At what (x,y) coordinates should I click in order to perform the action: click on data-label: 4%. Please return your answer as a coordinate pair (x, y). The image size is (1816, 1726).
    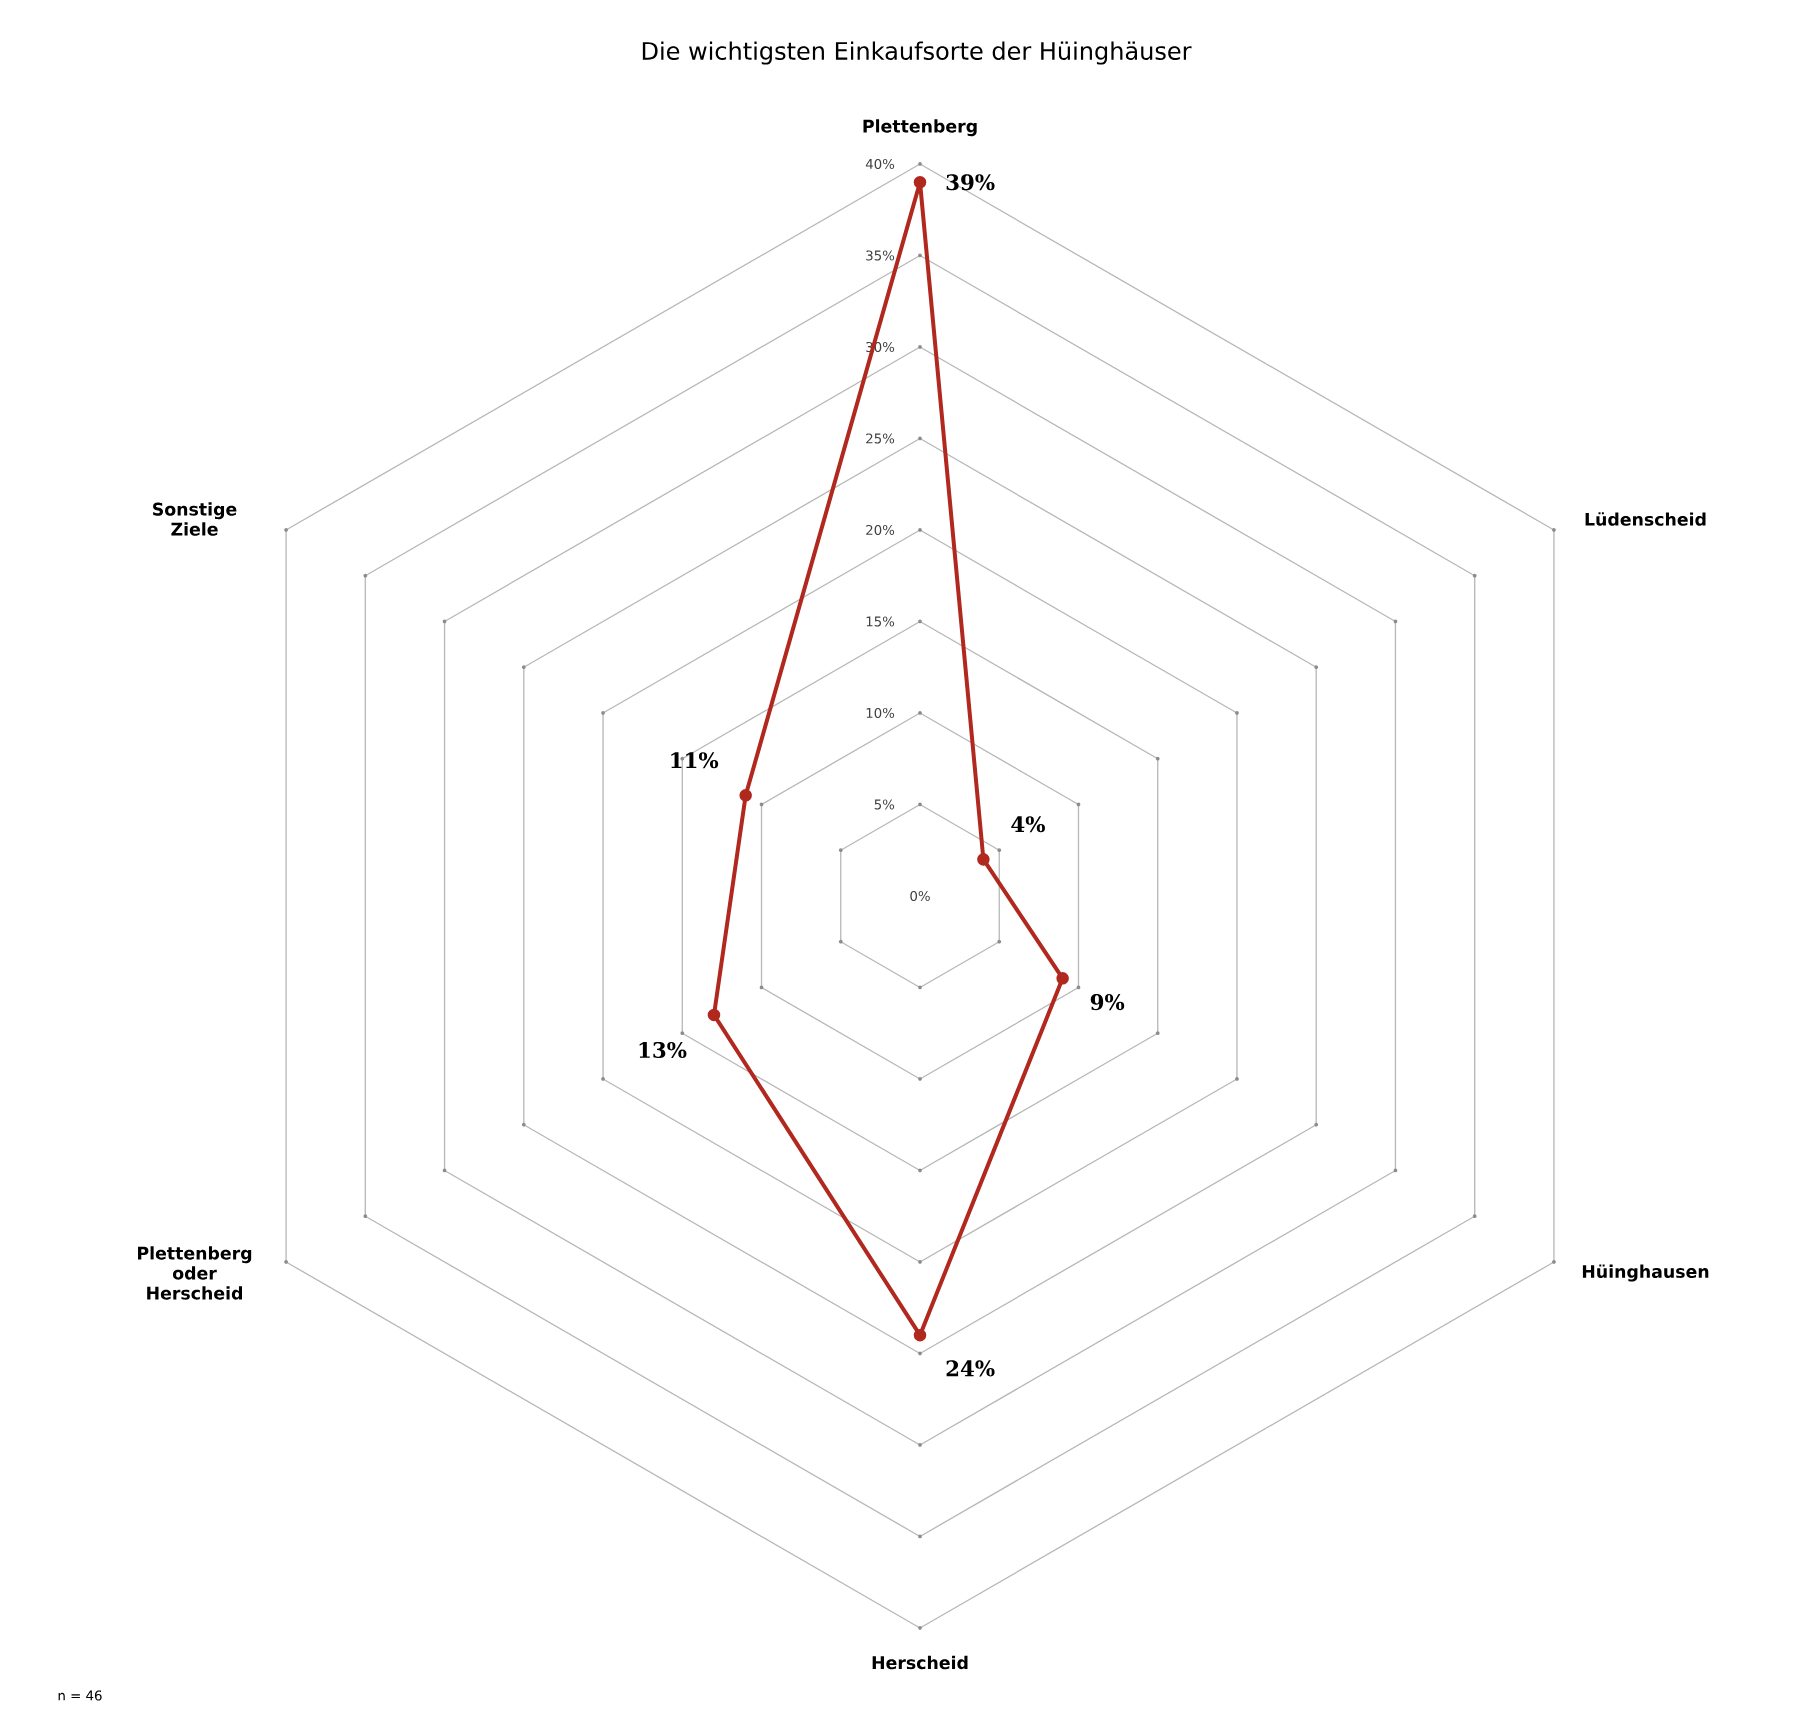
    Looking at the image, I should click on (1028, 824).